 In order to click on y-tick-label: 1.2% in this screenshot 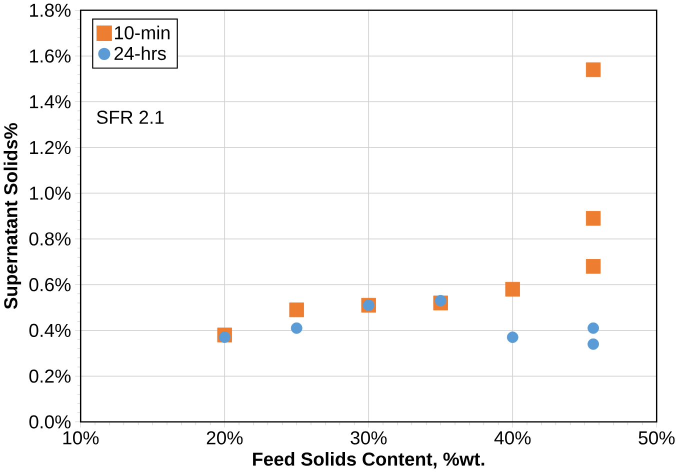, I will do `click(50, 147)`.